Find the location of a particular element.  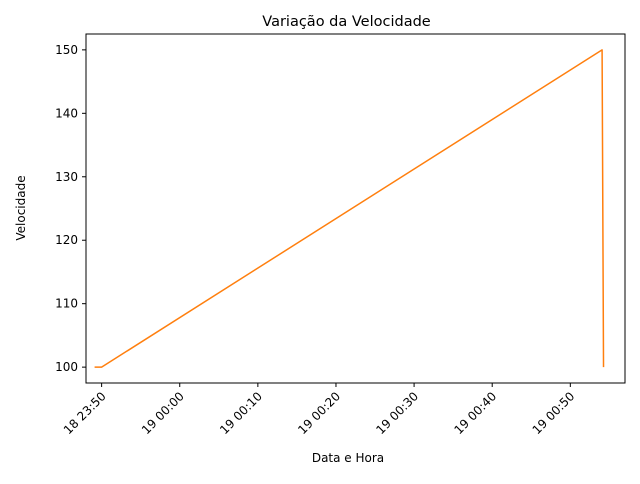

y-tick-label: 120 is located at coordinates (66, 240).